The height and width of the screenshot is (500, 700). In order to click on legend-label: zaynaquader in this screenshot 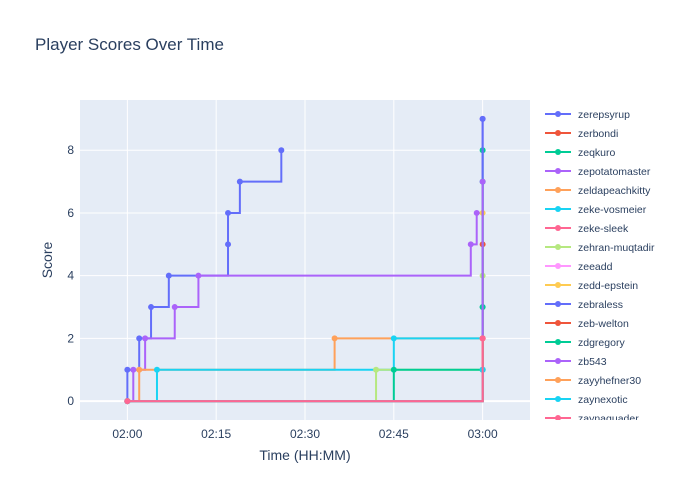, I will do `click(608, 419)`.